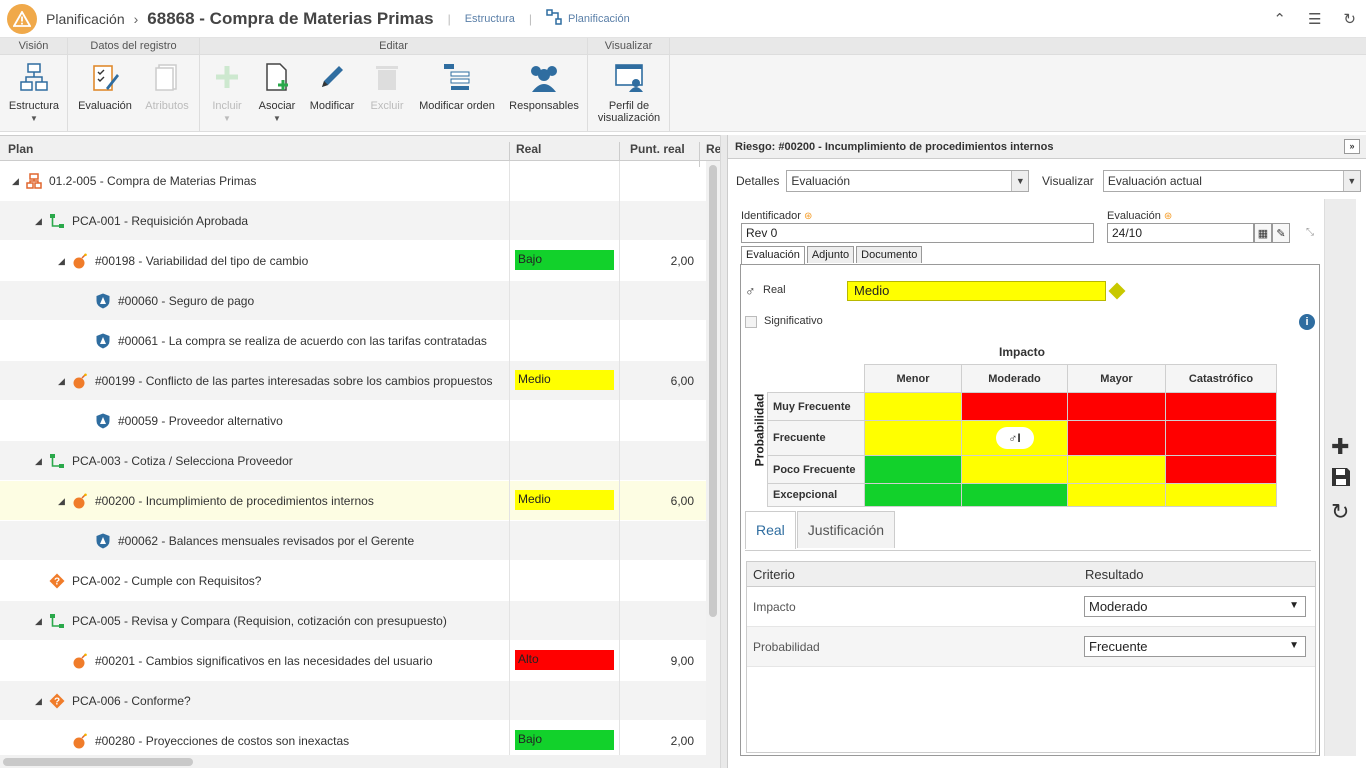 Image resolution: width=1366 pixels, height=768 pixels. What do you see at coordinates (1180, 233) in the screenshot?
I see `evaluation-date-input: 24/10` at bounding box center [1180, 233].